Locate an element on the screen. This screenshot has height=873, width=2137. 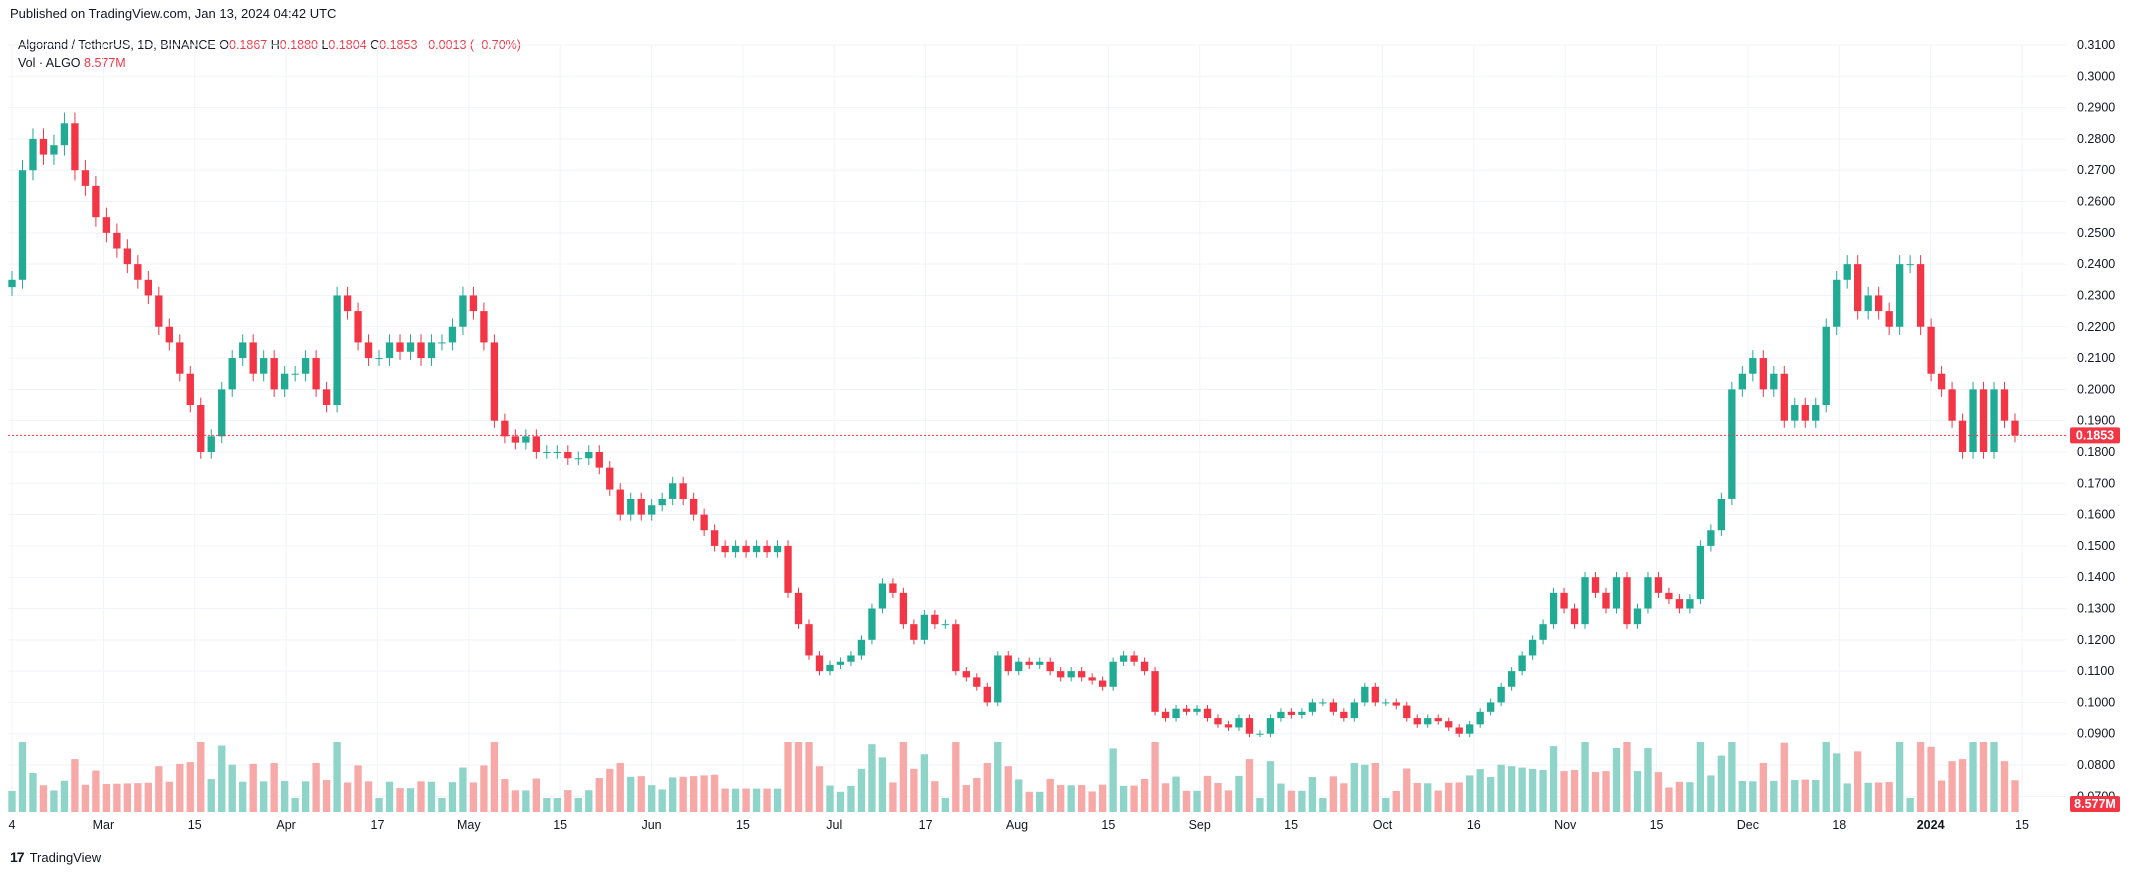
x-tick-label: 18 is located at coordinates (1839, 825).